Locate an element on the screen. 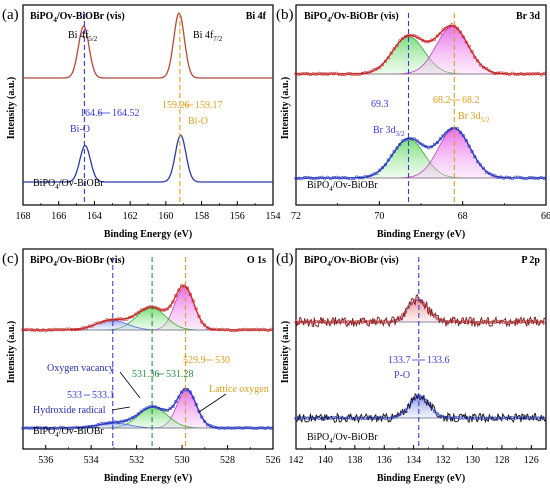  panel-c-hydroxide-pointer is located at coordinates (121, 408).